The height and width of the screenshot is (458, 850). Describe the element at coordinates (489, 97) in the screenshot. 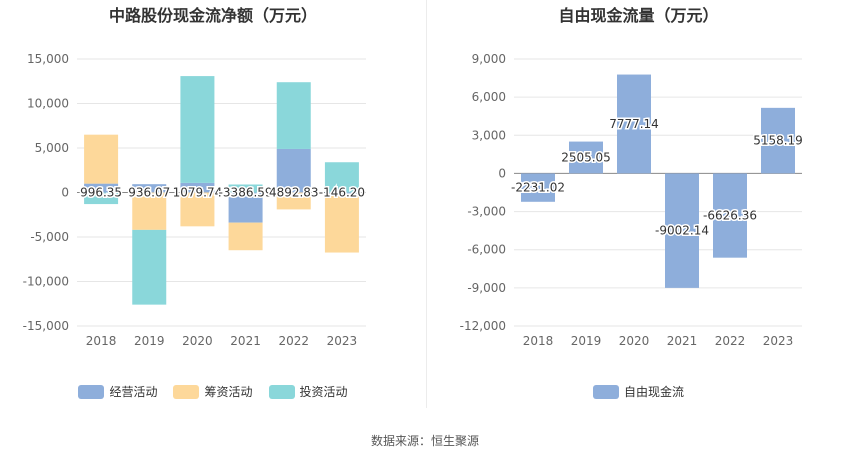

I see `y-tick-label: 6,000` at that location.